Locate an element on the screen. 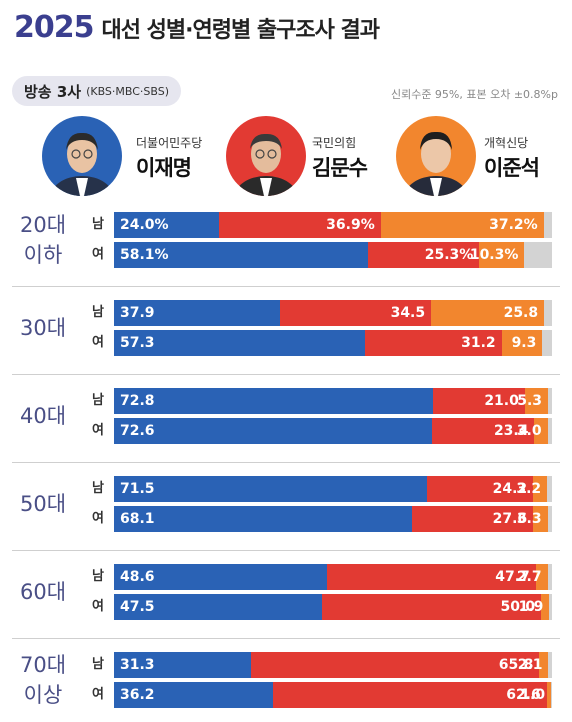  data-label: 24.2 is located at coordinates (510, 489).